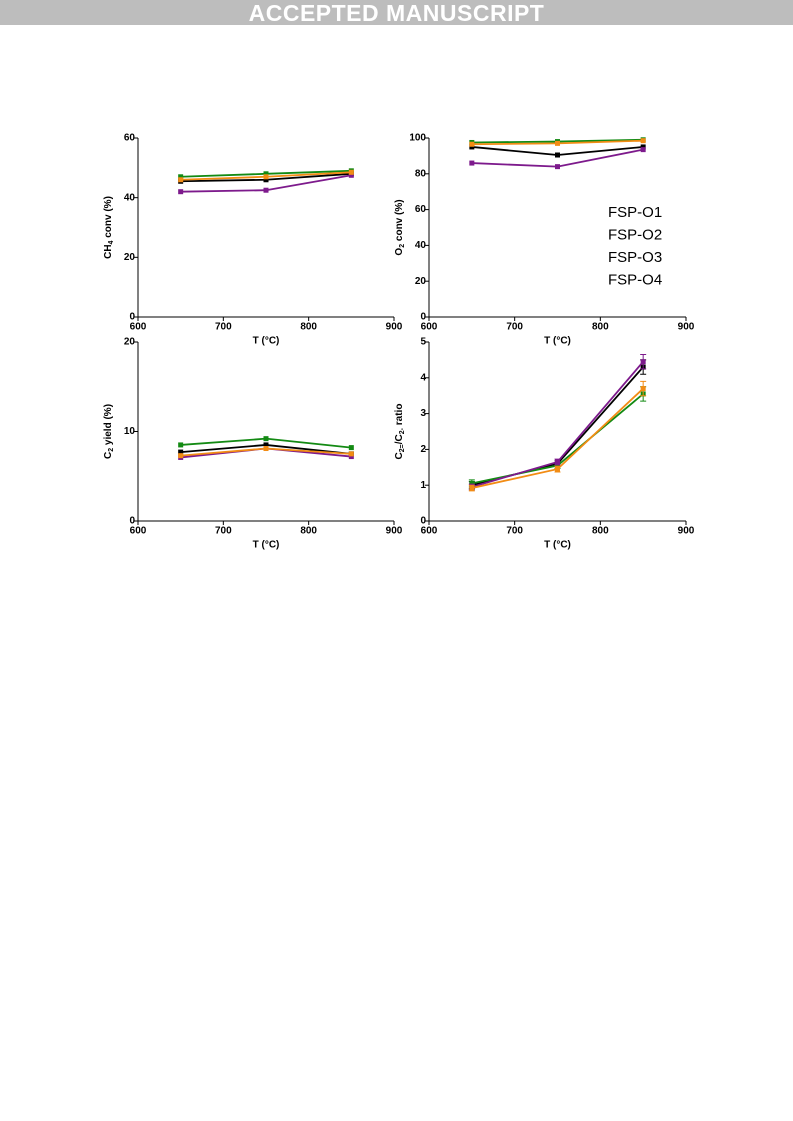 The height and width of the screenshot is (1121, 793). I want to click on y-tick-label: 80, so click(421, 173).